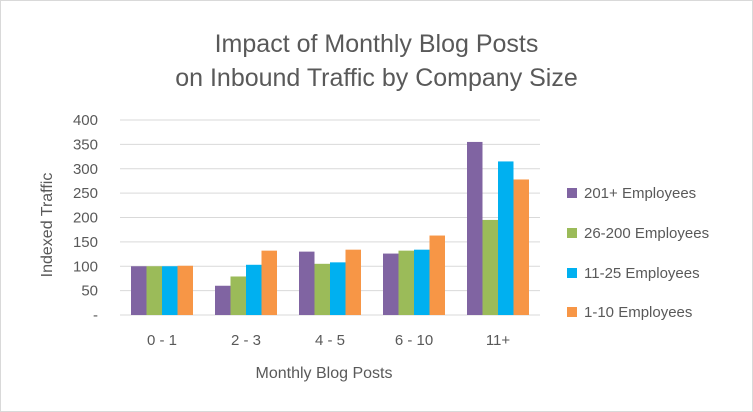  What do you see at coordinates (85, 144) in the screenshot?
I see `y-tick-label: 350` at bounding box center [85, 144].